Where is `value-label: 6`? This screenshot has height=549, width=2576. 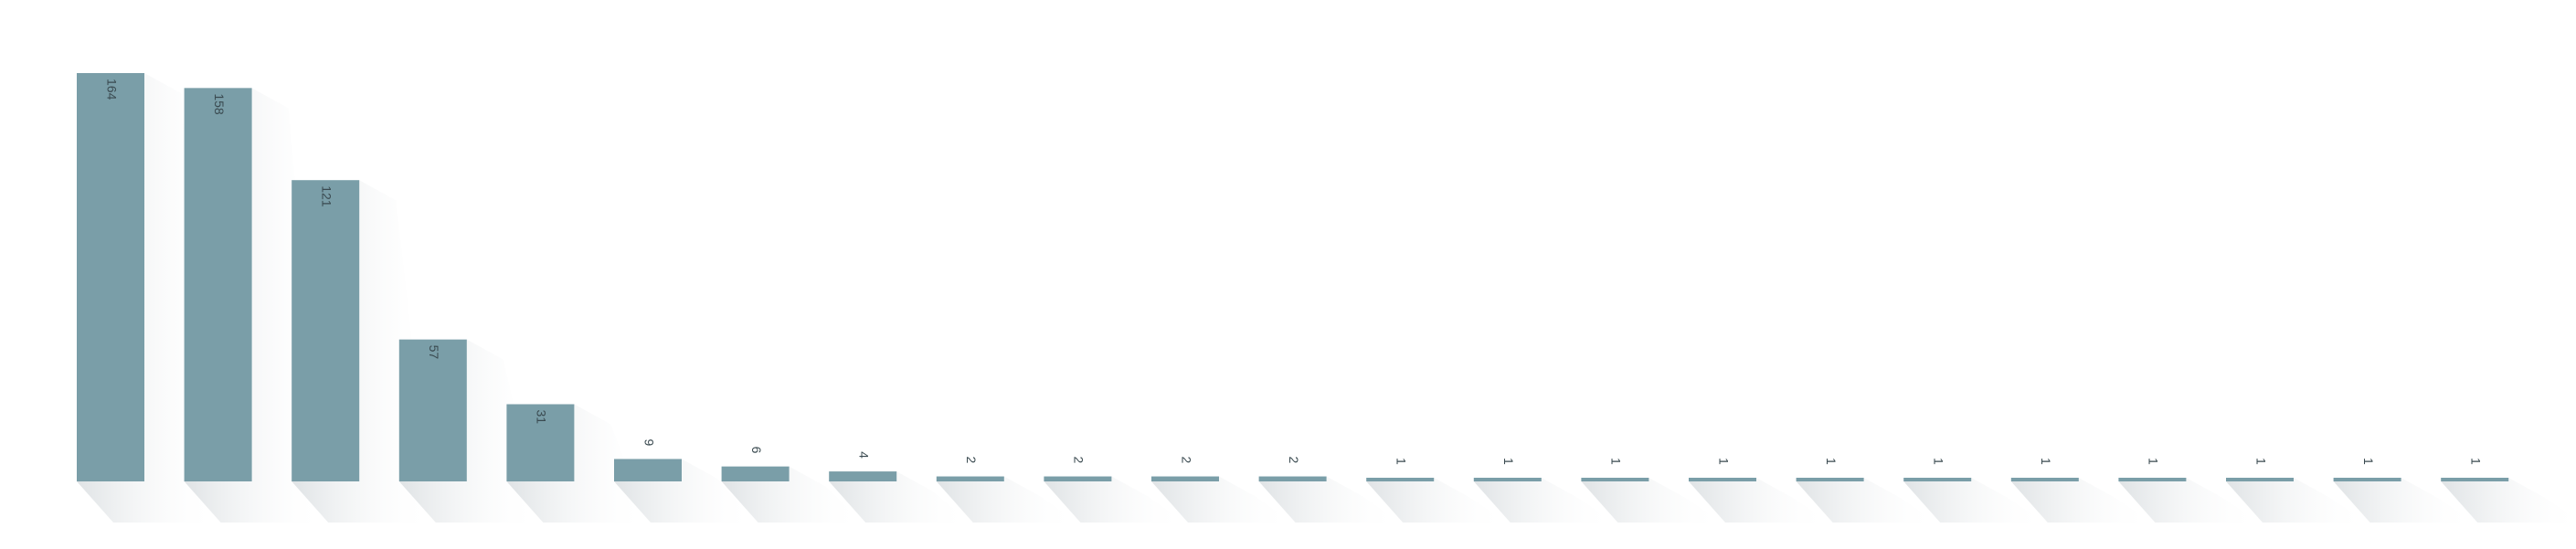
value-label: 6 is located at coordinates (756, 450).